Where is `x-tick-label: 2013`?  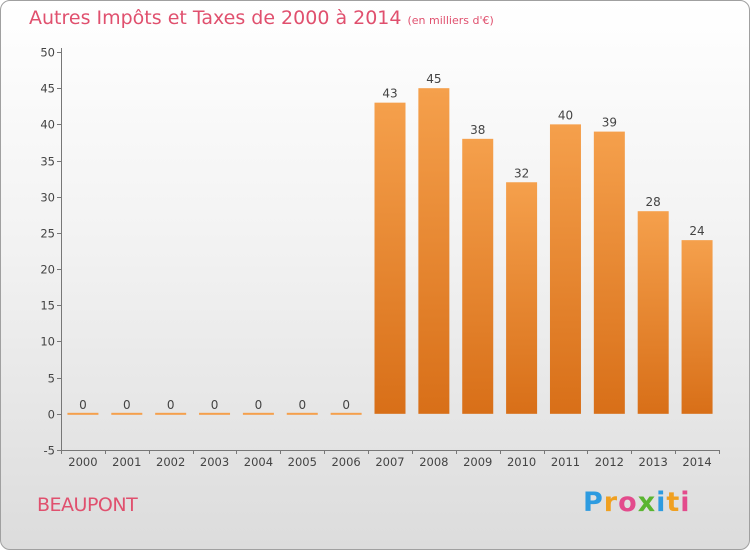
x-tick-label: 2013 is located at coordinates (653, 462).